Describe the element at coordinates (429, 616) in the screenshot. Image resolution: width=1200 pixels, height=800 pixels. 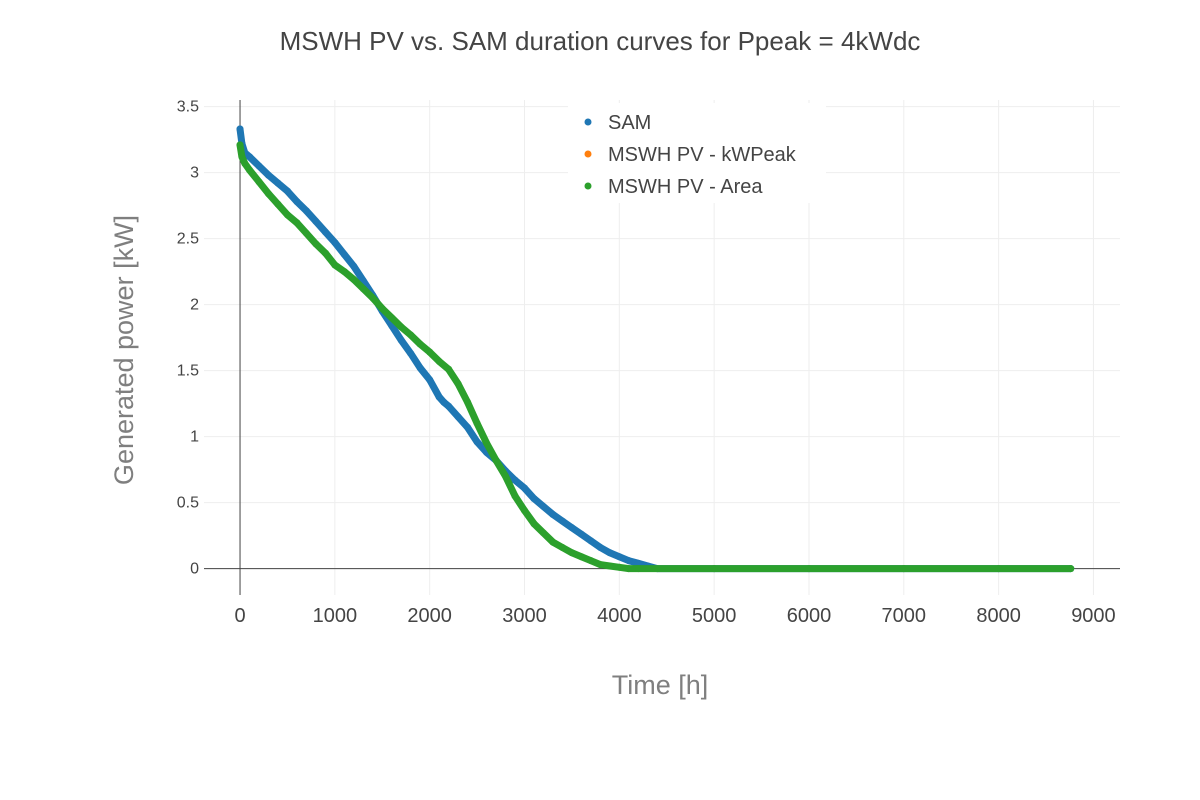
I see `x-tick-label: 2000` at that location.